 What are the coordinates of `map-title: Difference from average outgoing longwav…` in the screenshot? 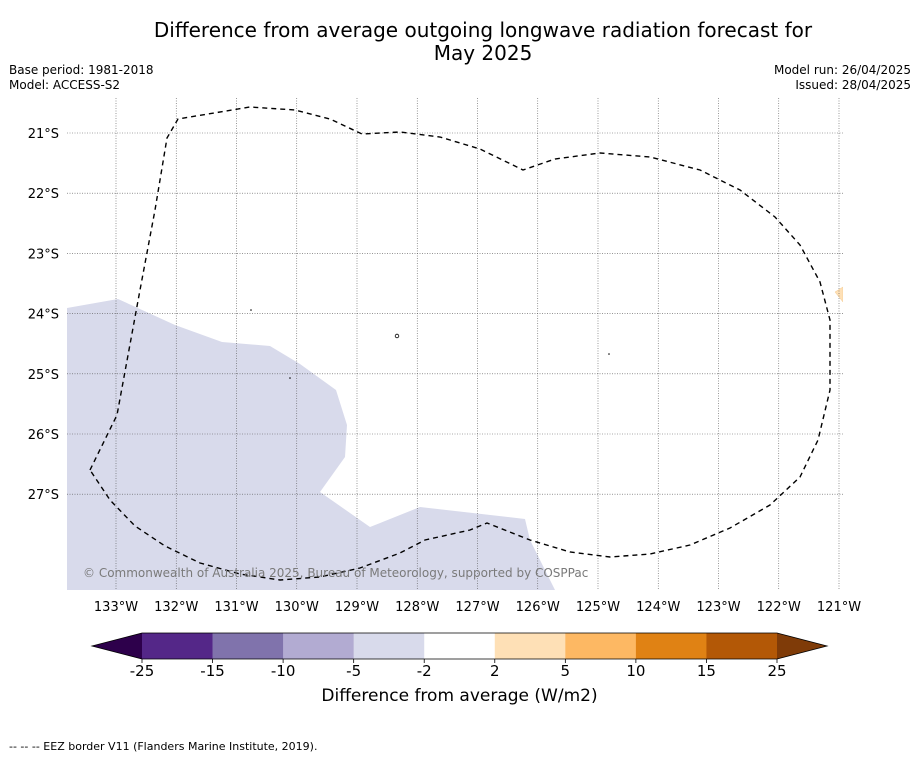 It's located at (459, 42).